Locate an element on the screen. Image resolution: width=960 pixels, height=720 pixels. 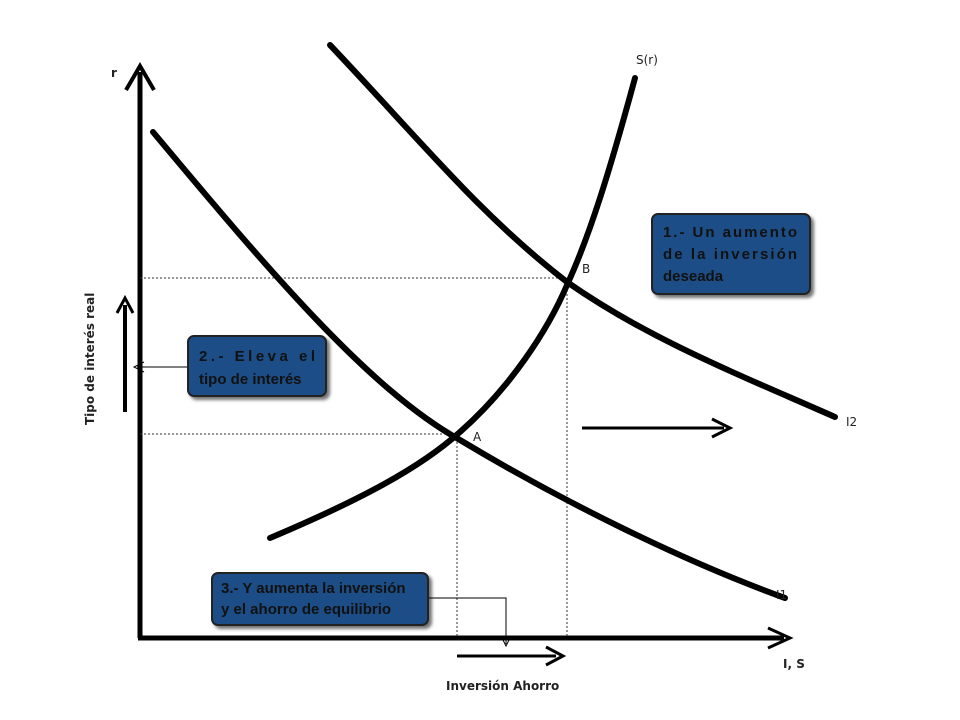
callout-step3 is located at coordinates (320, 599).